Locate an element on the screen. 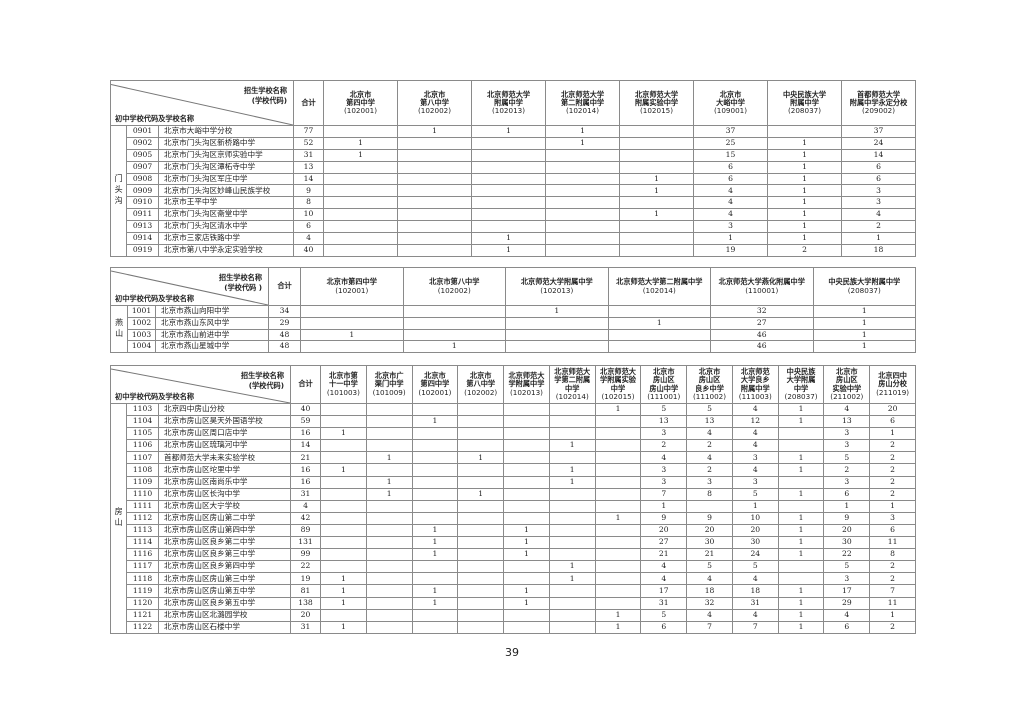  school-name: 附属中学 is located at coordinates (755, 388).